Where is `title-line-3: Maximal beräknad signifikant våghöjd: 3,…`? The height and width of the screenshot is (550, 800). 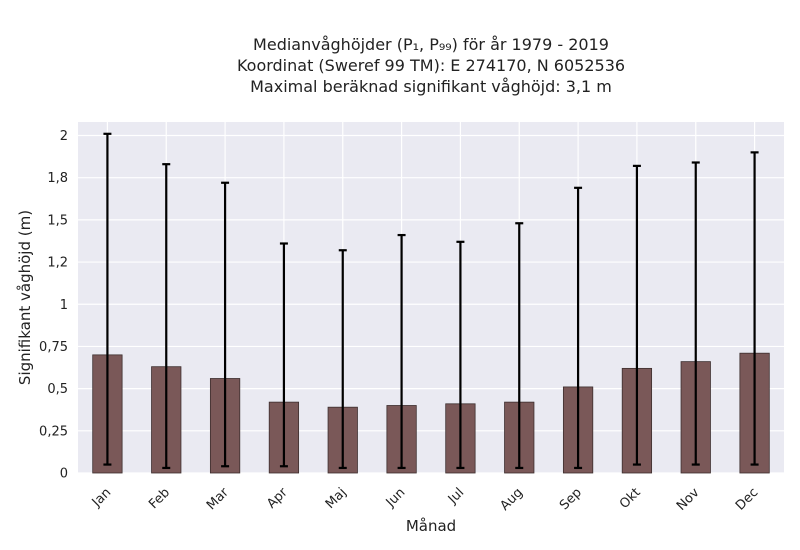
title-line-3: Maximal beräknad signifikant våghöjd: 3,… is located at coordinates (431, 86).